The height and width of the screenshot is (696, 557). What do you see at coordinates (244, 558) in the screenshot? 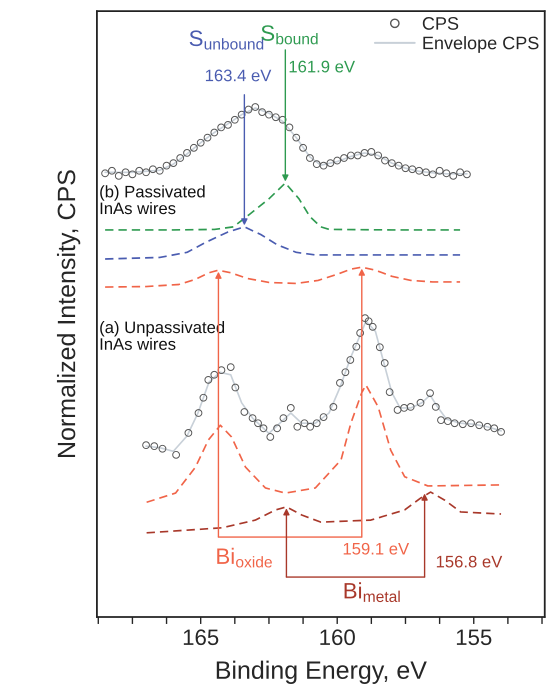
I see `annotation: Bi$_{oxide}$` at bounding box center [244, 558].